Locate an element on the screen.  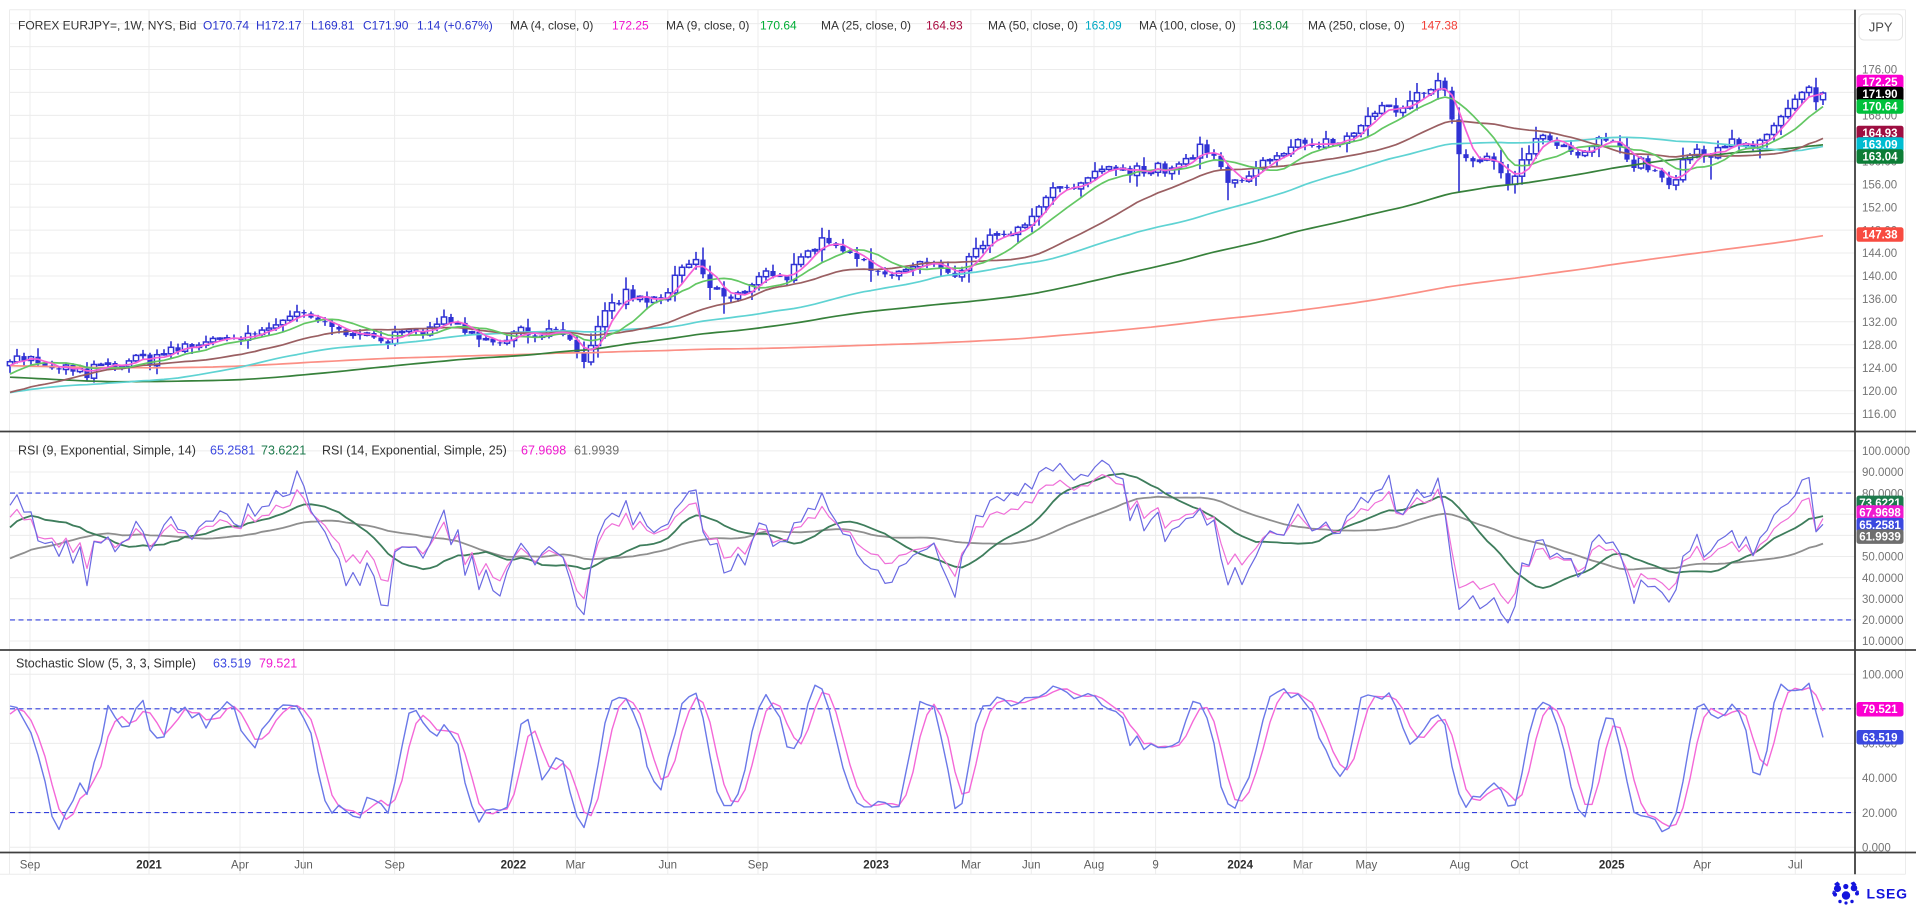
svg-text: 20.0000 is located at coordinates (1883, 621).